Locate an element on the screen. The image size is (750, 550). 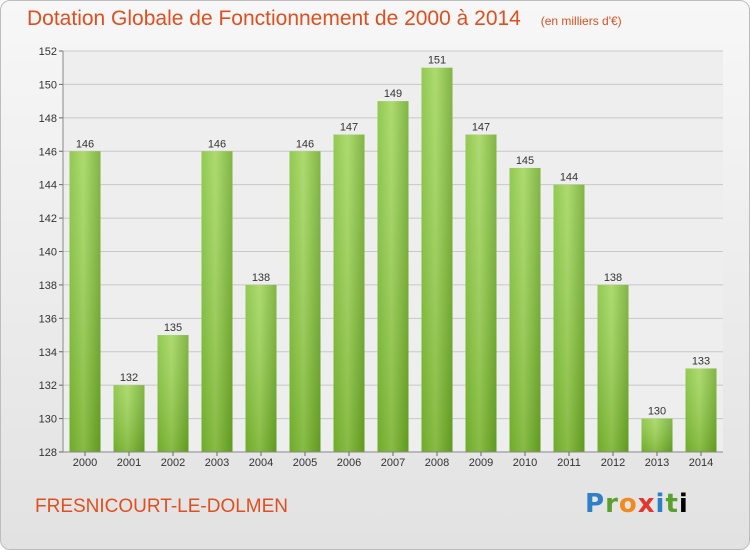
y-tick-label: 146 is located at coordinates (48, 152).